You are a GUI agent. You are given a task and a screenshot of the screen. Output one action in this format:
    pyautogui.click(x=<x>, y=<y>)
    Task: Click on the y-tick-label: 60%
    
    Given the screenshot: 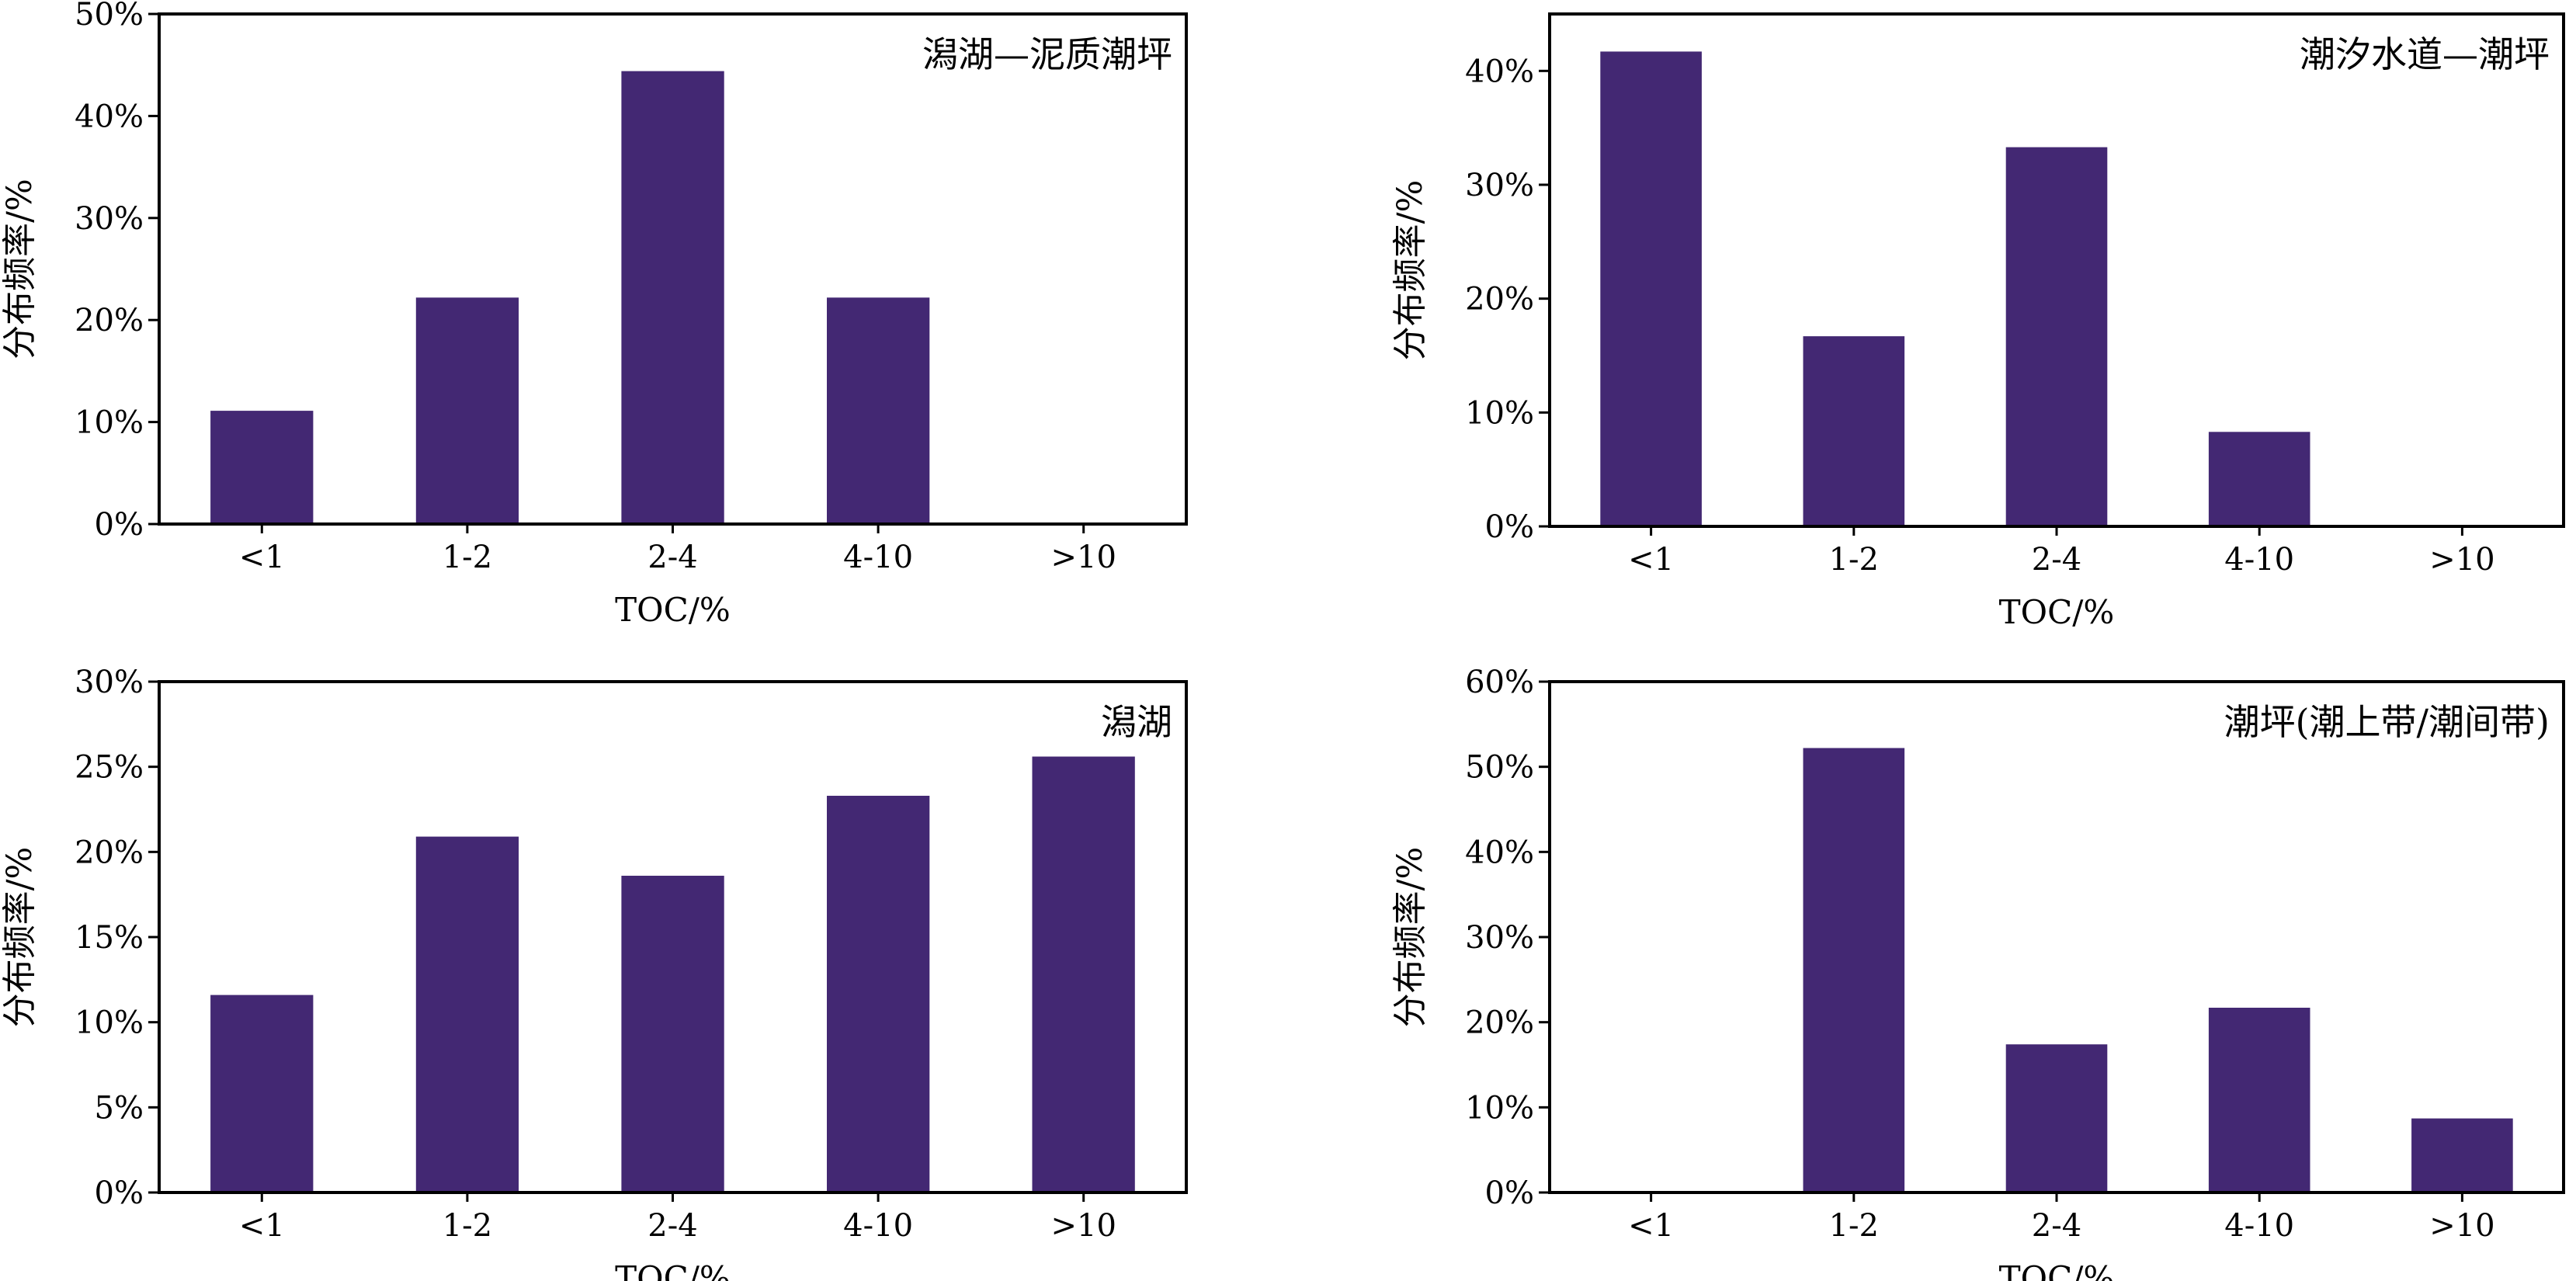 What is the action you would take?
    pyautogui.click(x=1499, y=683)
    